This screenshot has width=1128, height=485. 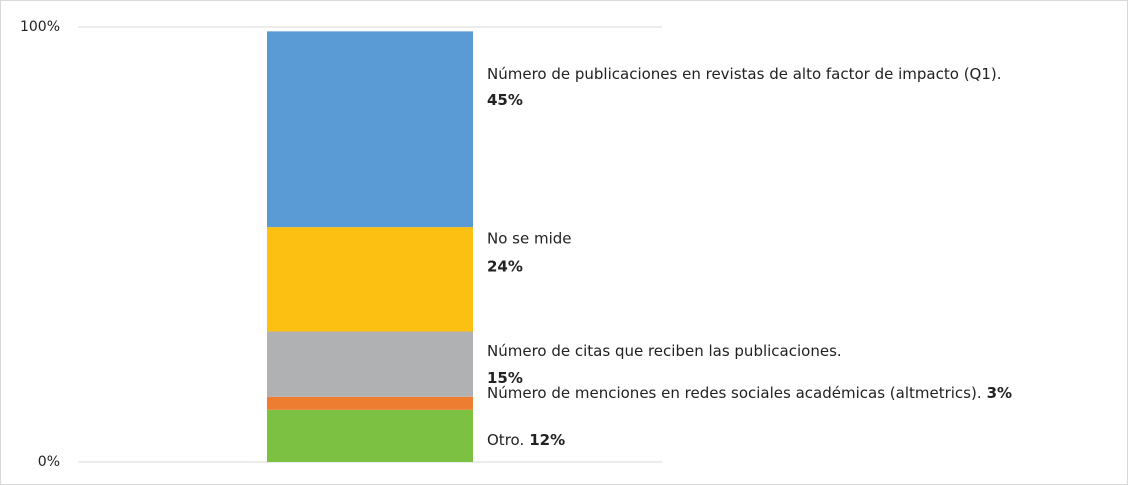 What do you see at coordinates (40, 27) in the screenshot?
I see `y-tick-label: 100%` at bounding box center [40, 27].